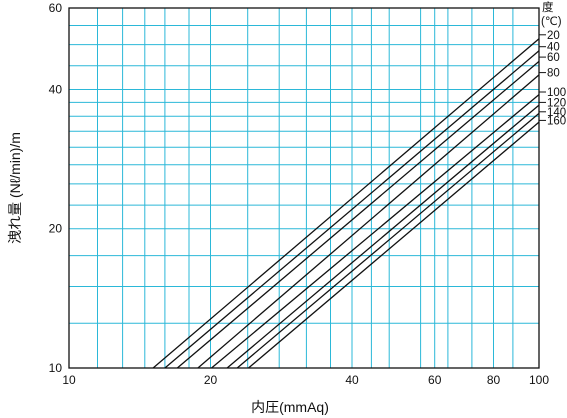 The image size is (567, 418). I want to click on series-label: 40, so click(553, 48).